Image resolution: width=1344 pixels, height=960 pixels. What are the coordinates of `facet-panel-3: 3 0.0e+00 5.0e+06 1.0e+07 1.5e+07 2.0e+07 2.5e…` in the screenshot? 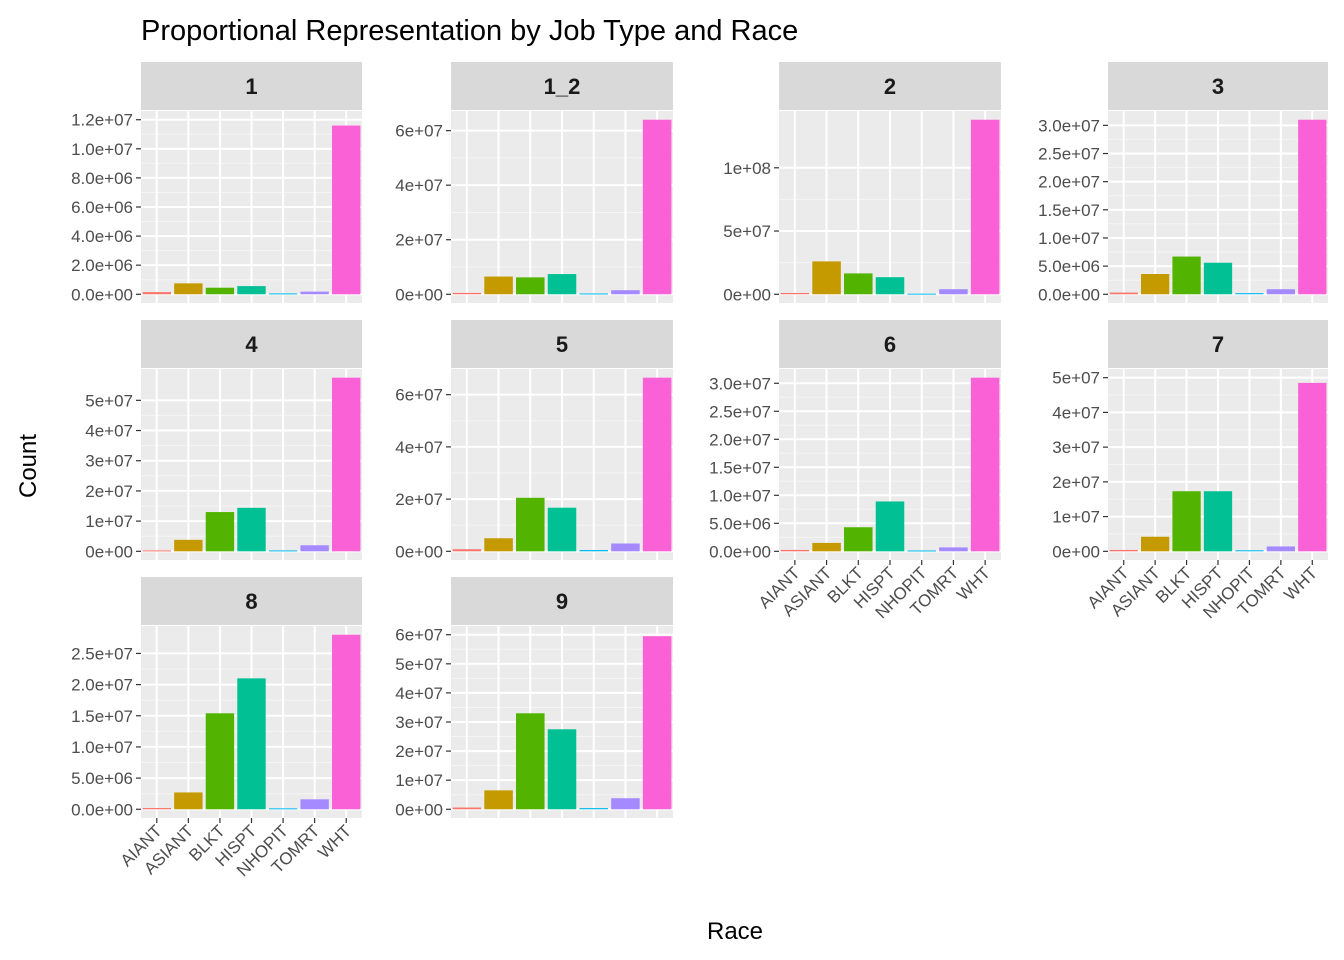 It's located at (1183, 183).